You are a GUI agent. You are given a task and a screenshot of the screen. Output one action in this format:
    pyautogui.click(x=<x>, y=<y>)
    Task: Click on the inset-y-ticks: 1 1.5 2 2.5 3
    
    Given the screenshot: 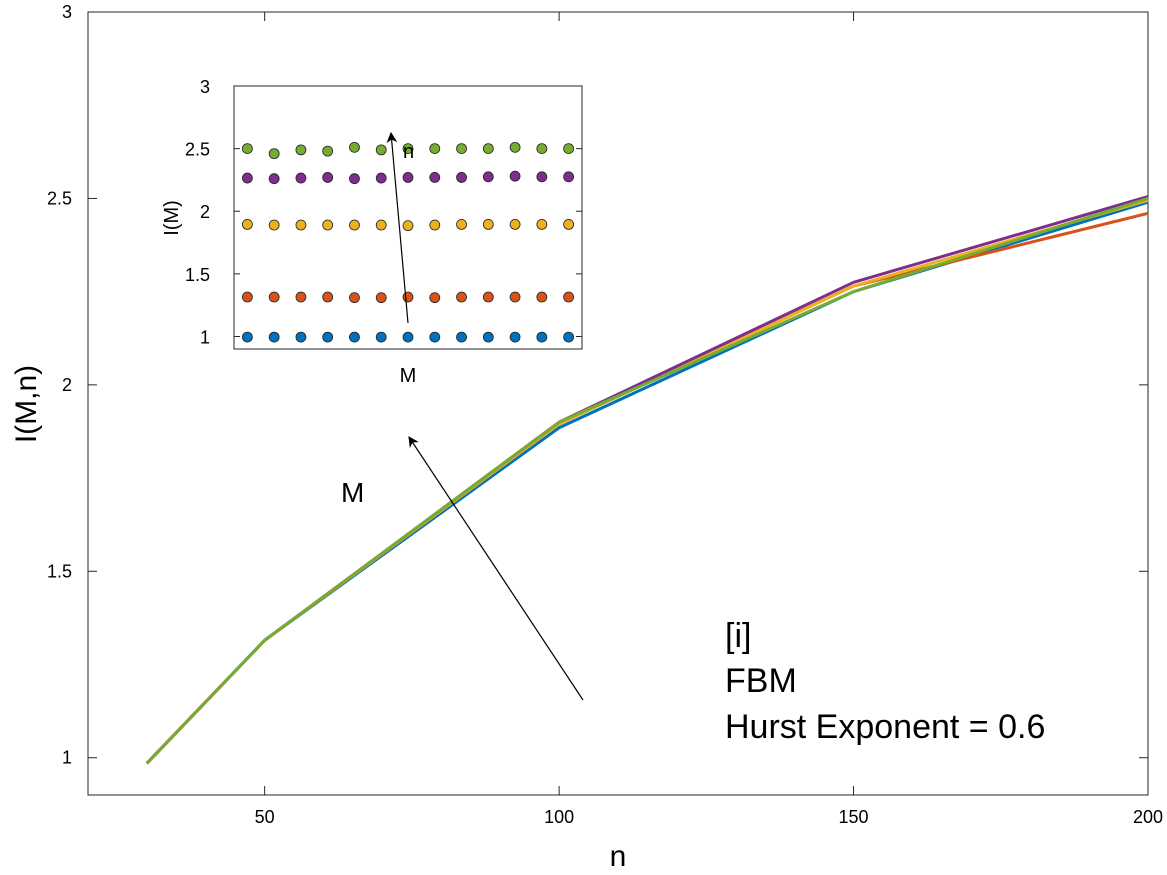 What is the action you would take?
    pyautogui.click(x=383, y=212)
    